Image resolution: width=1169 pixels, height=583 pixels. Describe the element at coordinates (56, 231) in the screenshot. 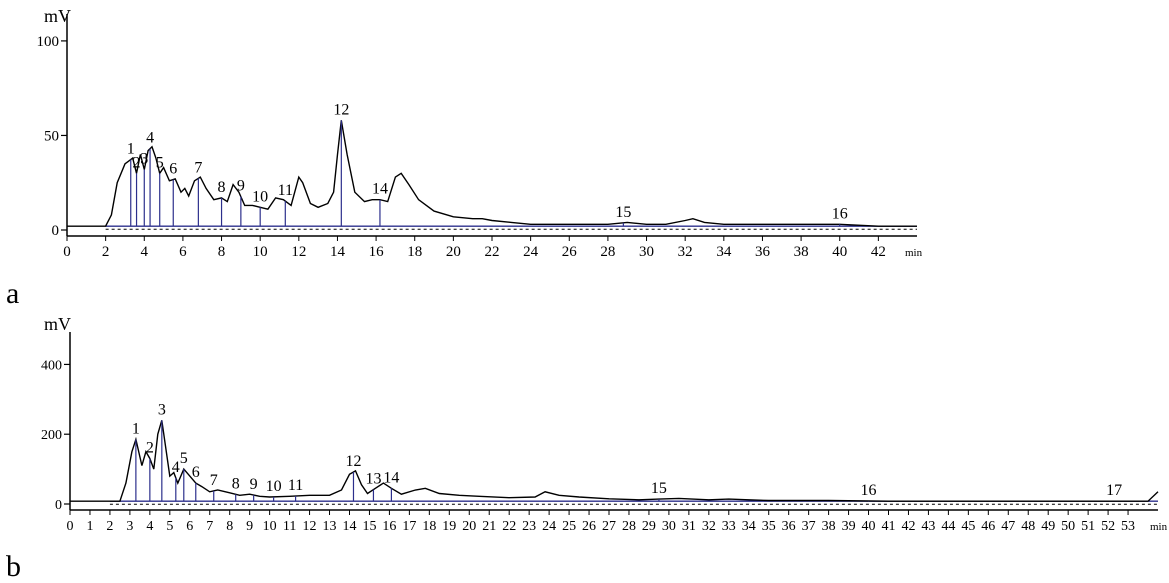

I see `y-tick-label: 0` at that location.